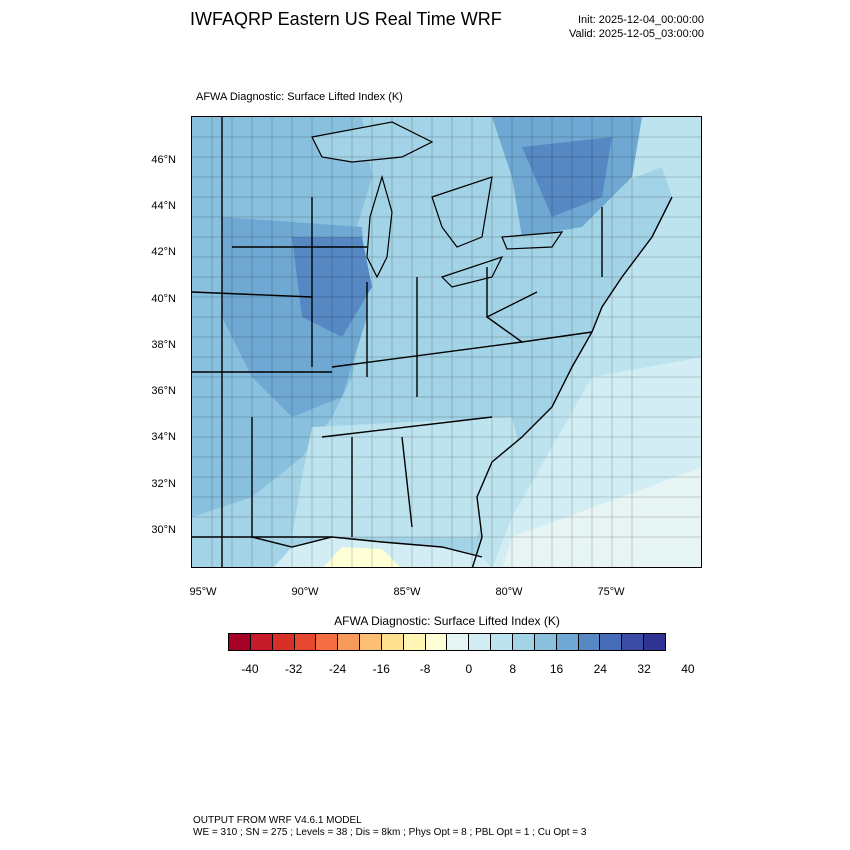 The image size is (850, 850). I want to click on lat-label-34n: 34°N, so click(163, 437).